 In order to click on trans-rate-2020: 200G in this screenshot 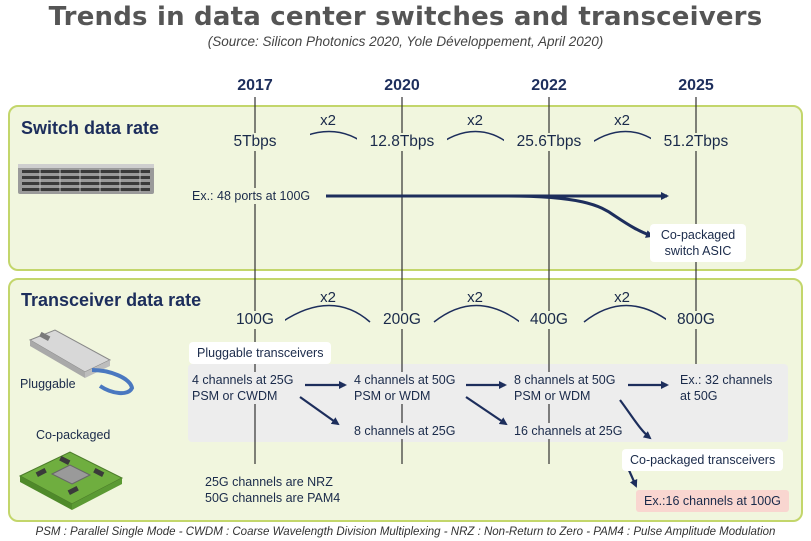, I will do `click(402, 320)`.